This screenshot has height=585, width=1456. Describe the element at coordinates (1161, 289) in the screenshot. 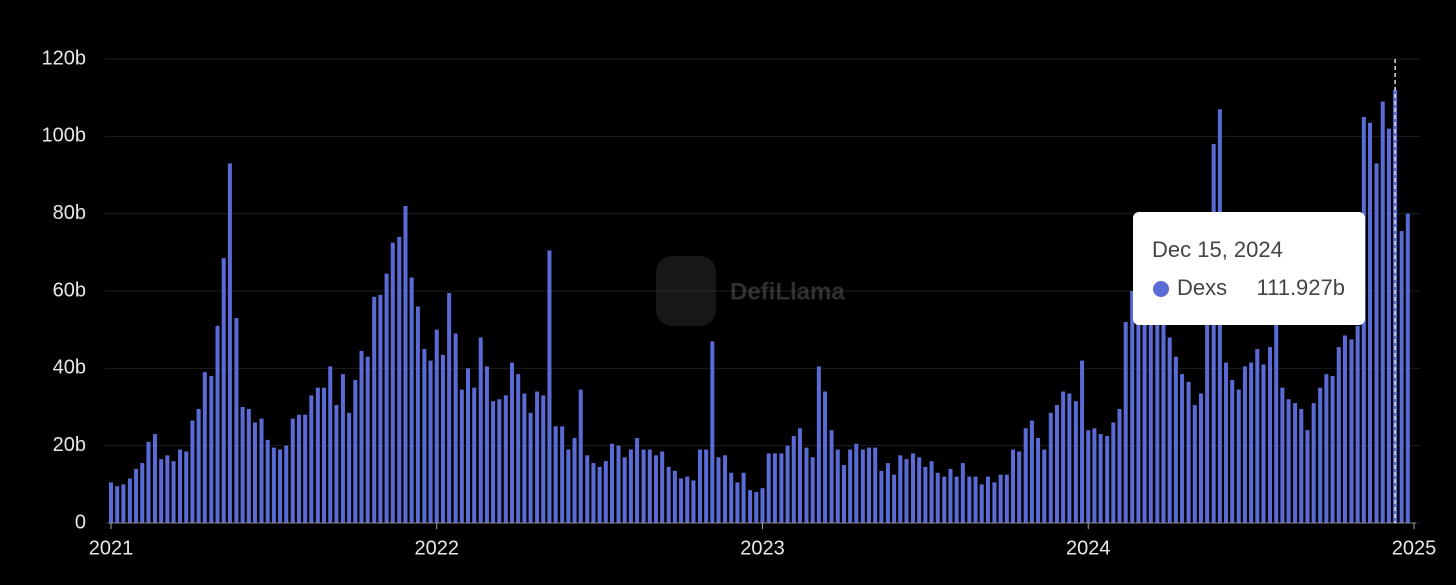

I see `tooltip-swatch` at that location.